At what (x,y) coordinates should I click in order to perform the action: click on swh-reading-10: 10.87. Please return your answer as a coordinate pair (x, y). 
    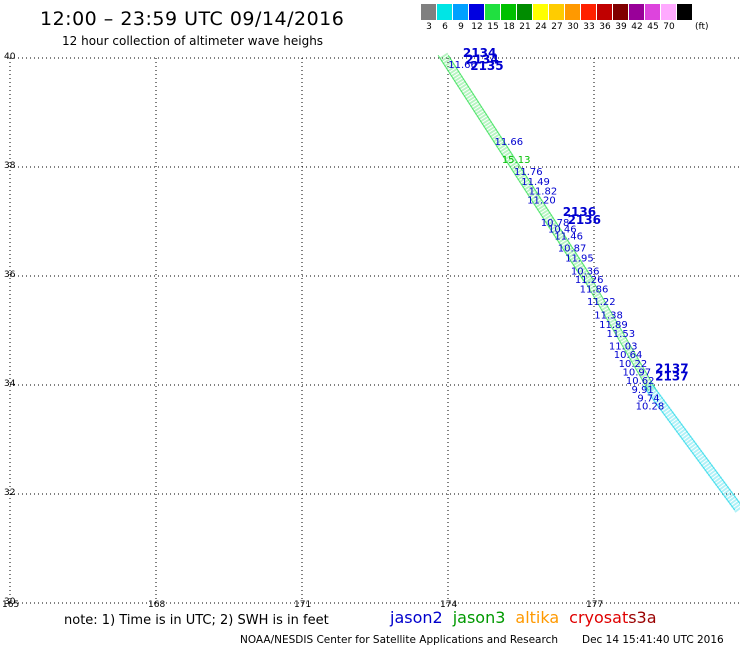
    Looking at the image, I should click on (572, 248).